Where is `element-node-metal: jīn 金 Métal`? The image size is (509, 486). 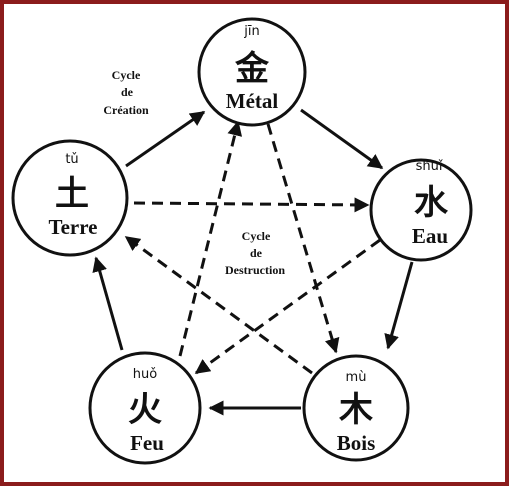 element-node-metal: jīn 金 Métal is located at coordinates (252, 72).